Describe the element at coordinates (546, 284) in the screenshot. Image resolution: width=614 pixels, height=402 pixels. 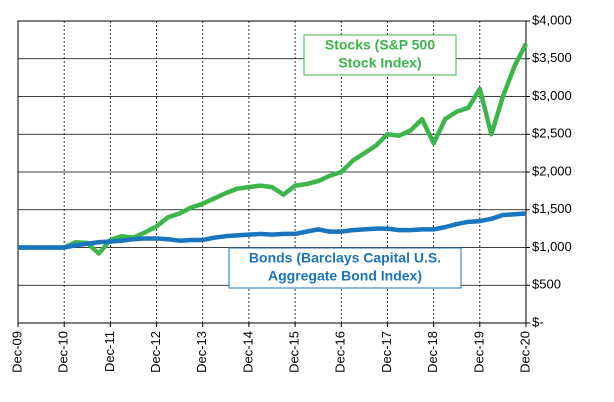
I see `y-tick-label: $500` at that location.